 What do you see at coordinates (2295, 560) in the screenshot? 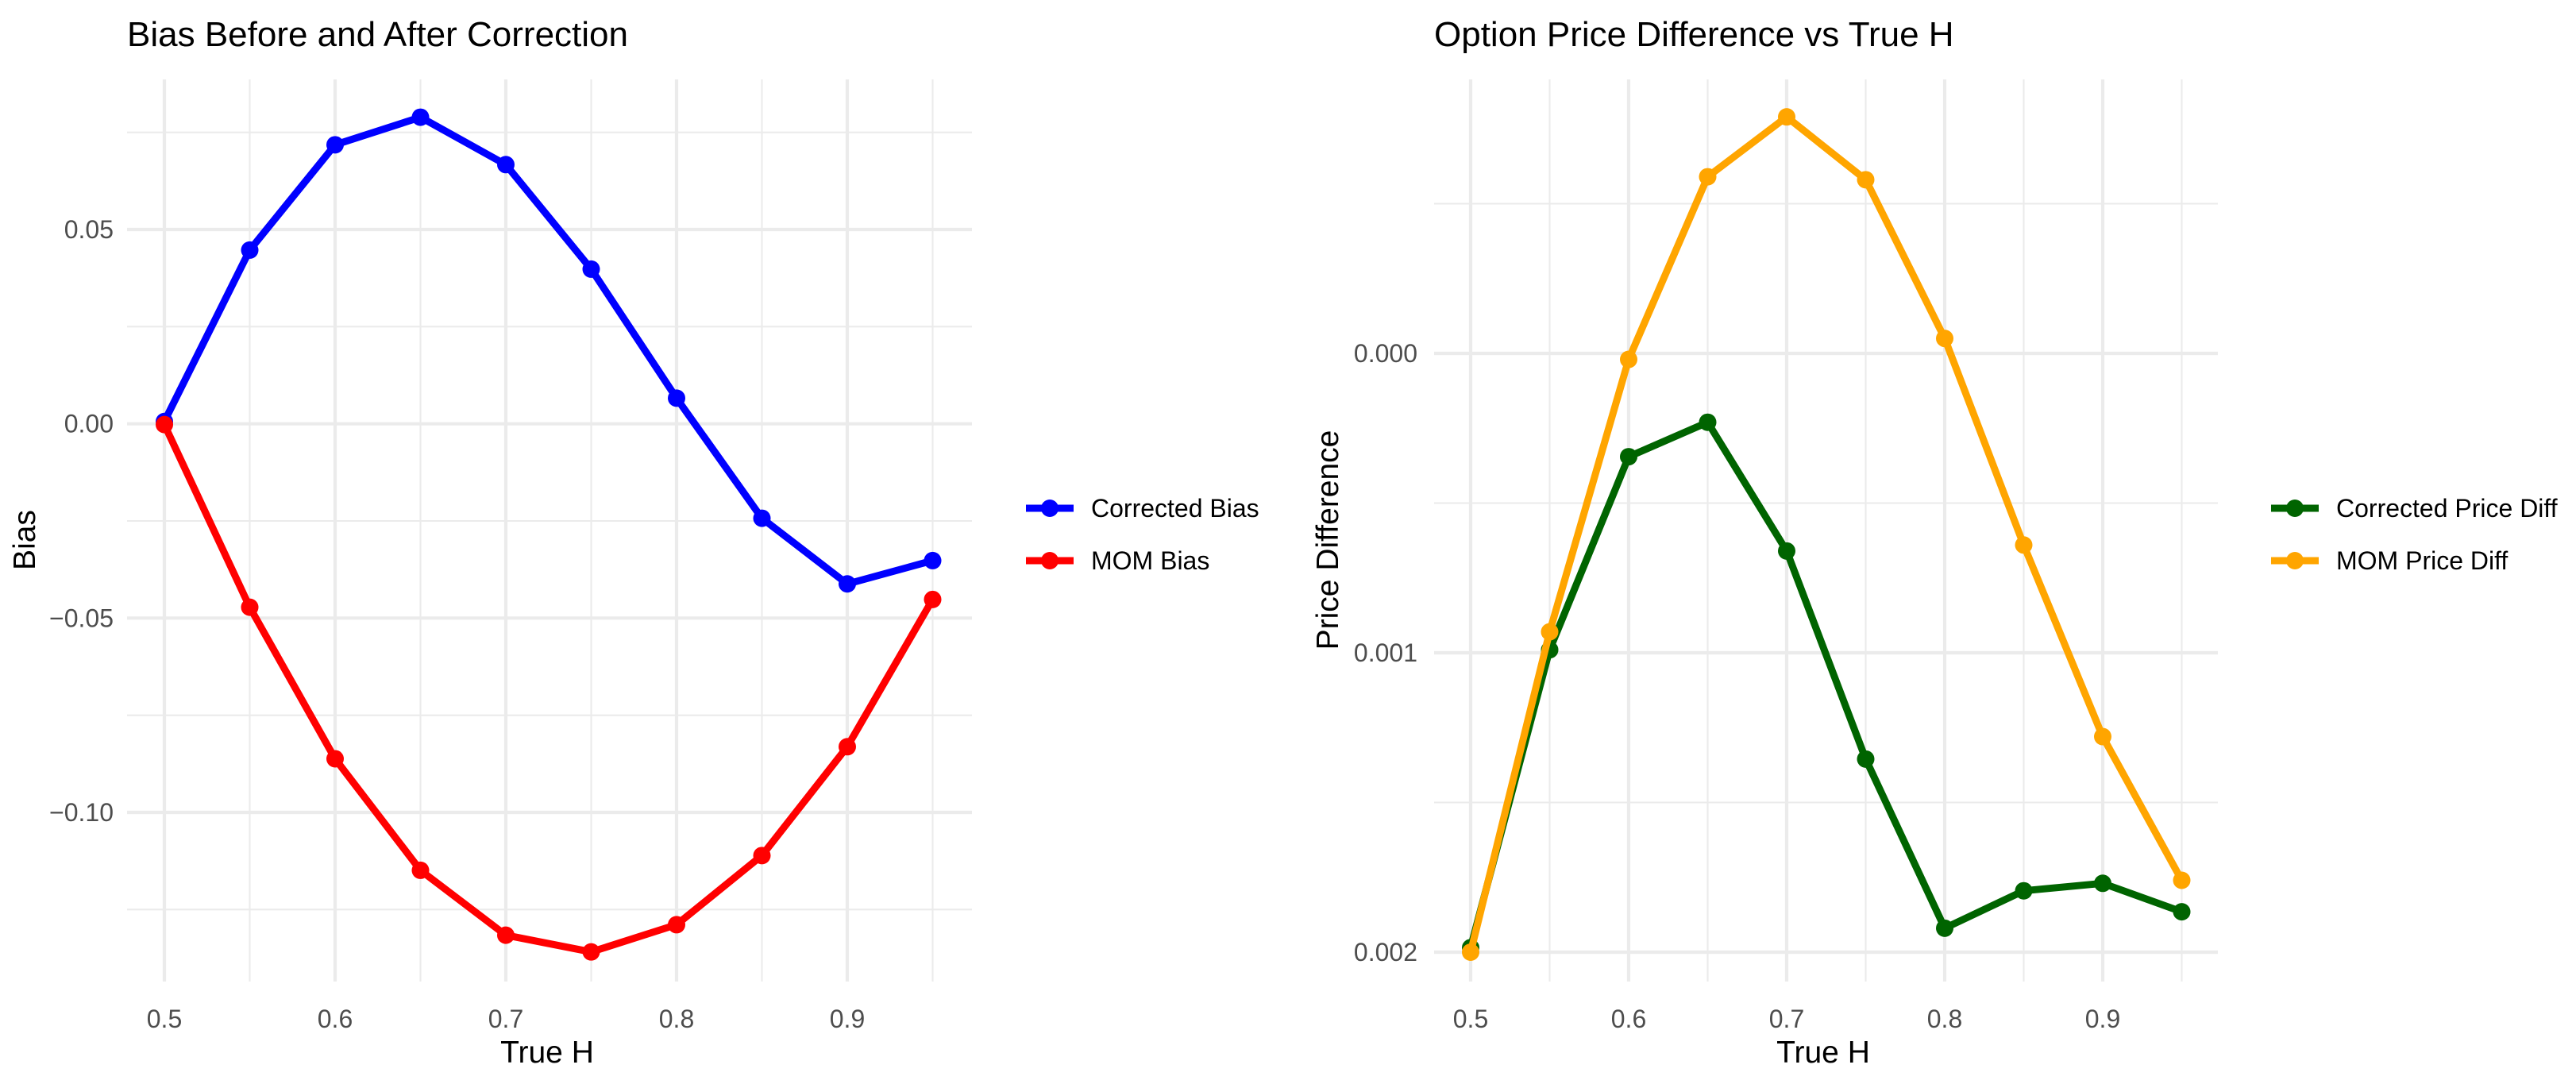
I see `legend-marker-mom-price-diff` at bounding box center [2295, 560].